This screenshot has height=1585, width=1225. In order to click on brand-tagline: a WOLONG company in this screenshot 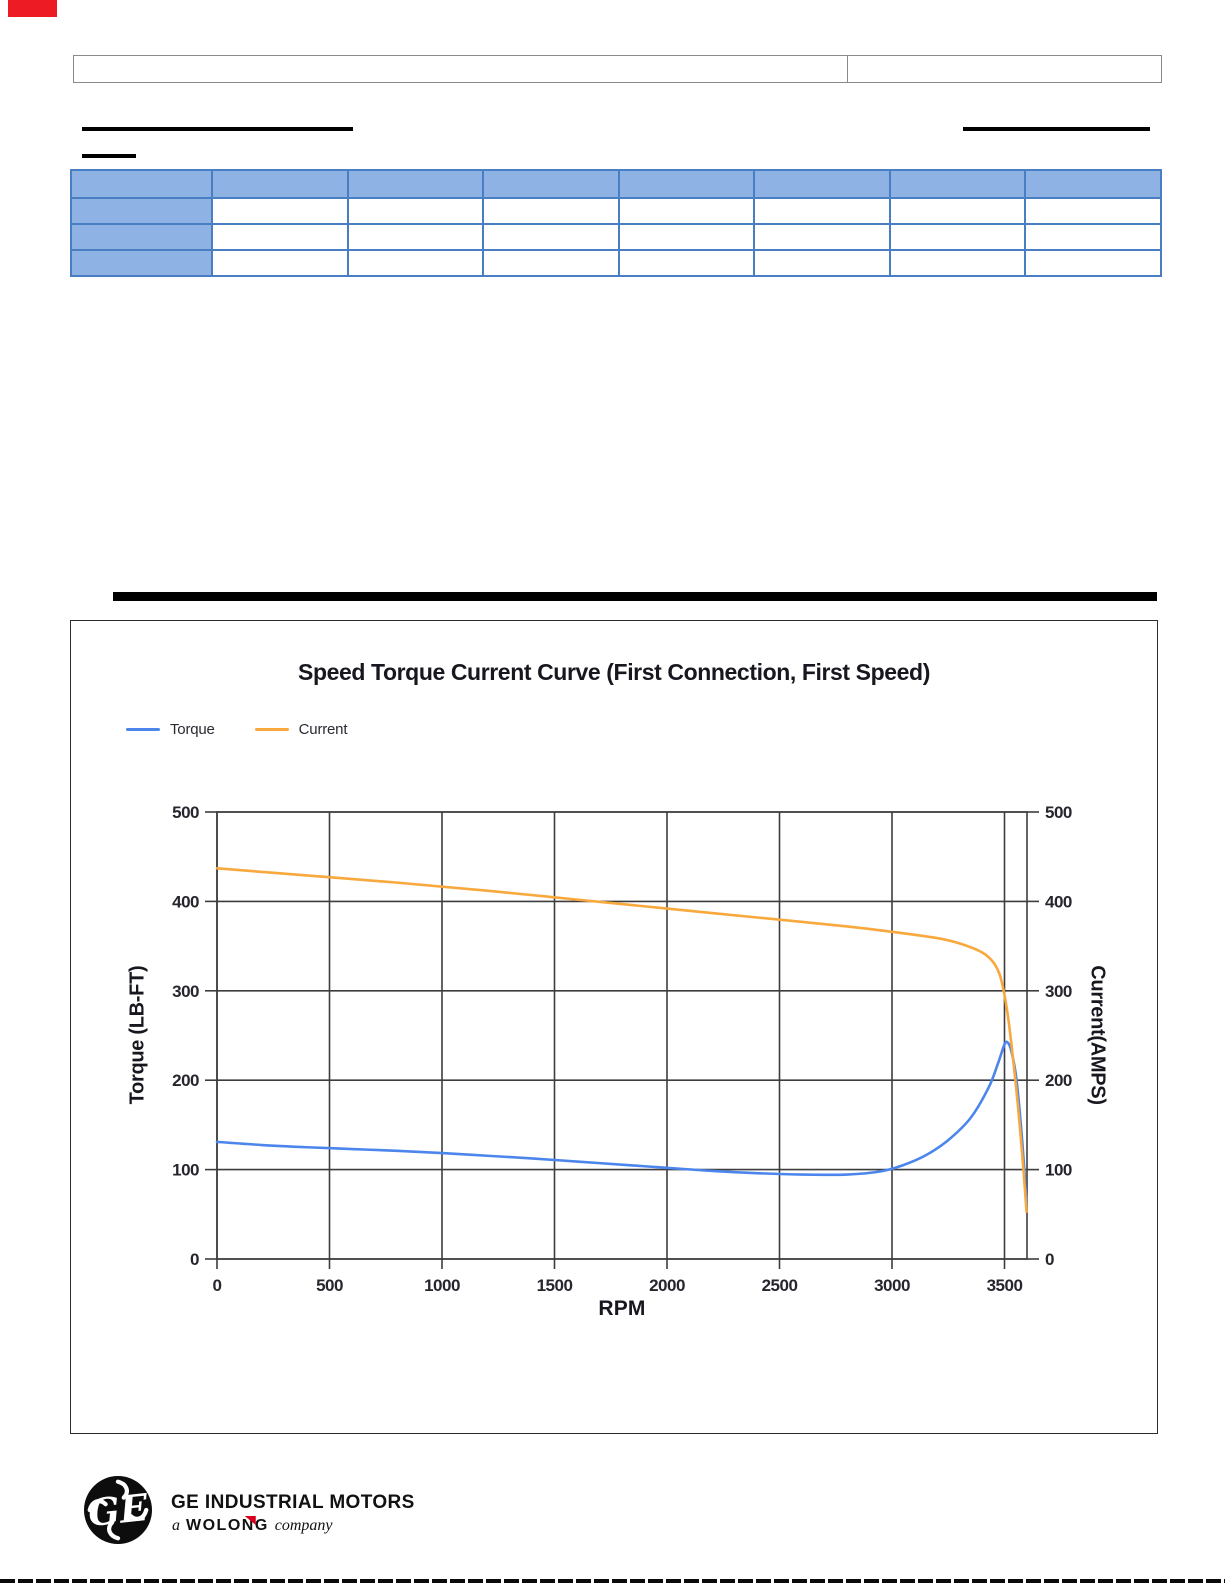, I will do `click(252, 1525)`.